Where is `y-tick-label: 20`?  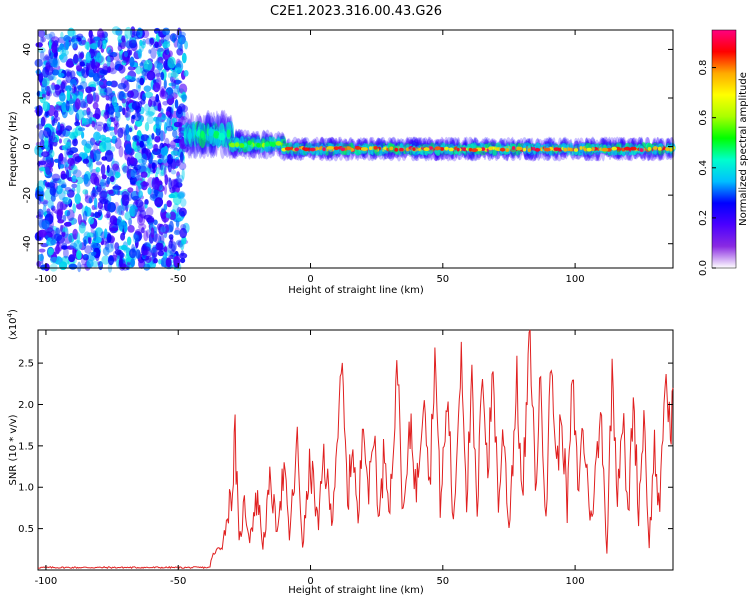
y-tick-label: 20 is located at coordinates (27, 98).